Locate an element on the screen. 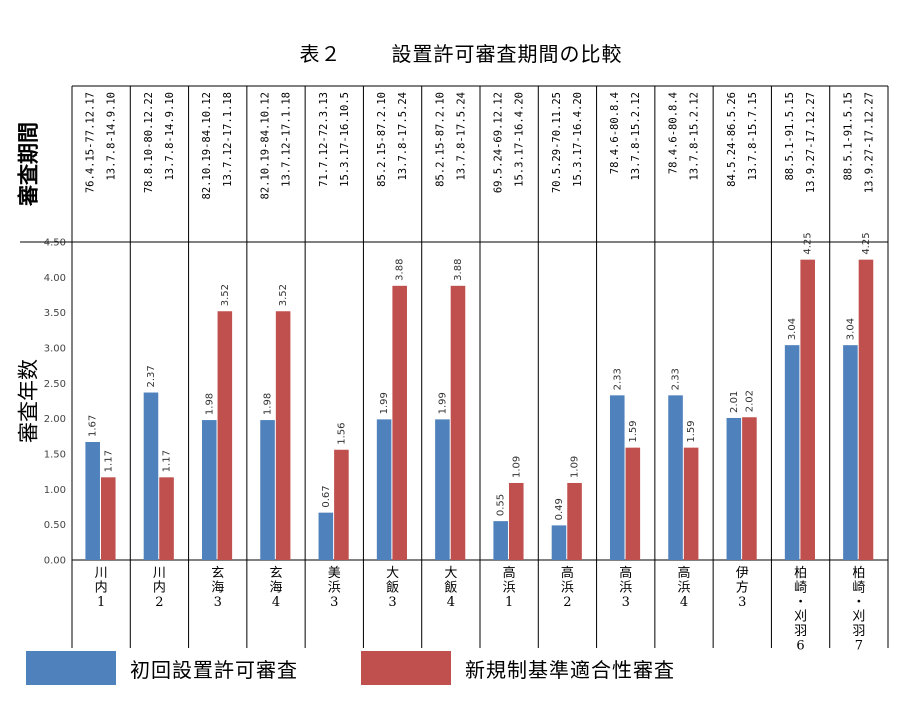 The width and height of the screenshot is (922, 707). legend-item-new-standard: 新規制基準適合性審査 is located at coordinates (518, 668).